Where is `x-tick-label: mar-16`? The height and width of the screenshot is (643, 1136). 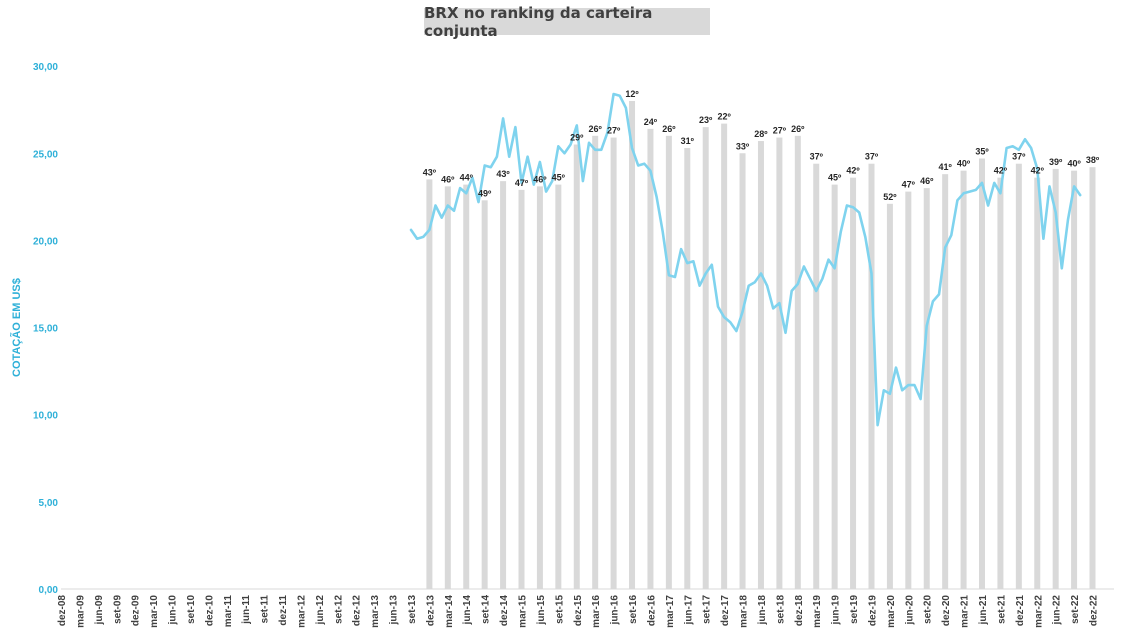 x-tick-label: mar-16 is located at coordinates (596, 611).